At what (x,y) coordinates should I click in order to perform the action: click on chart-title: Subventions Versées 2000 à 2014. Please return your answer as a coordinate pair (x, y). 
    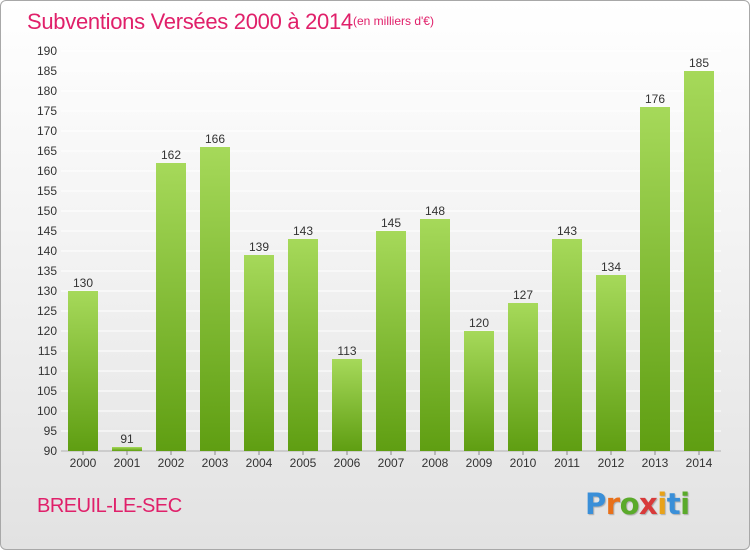
    Looking at the image, I should click on (190, 21).